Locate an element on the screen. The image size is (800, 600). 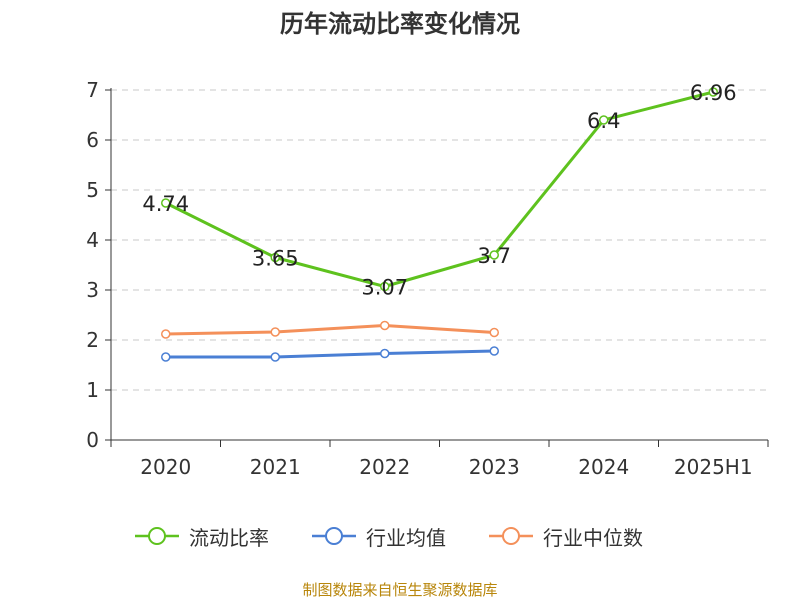
data-label: 6.96 is located at coordinates (713, 93).